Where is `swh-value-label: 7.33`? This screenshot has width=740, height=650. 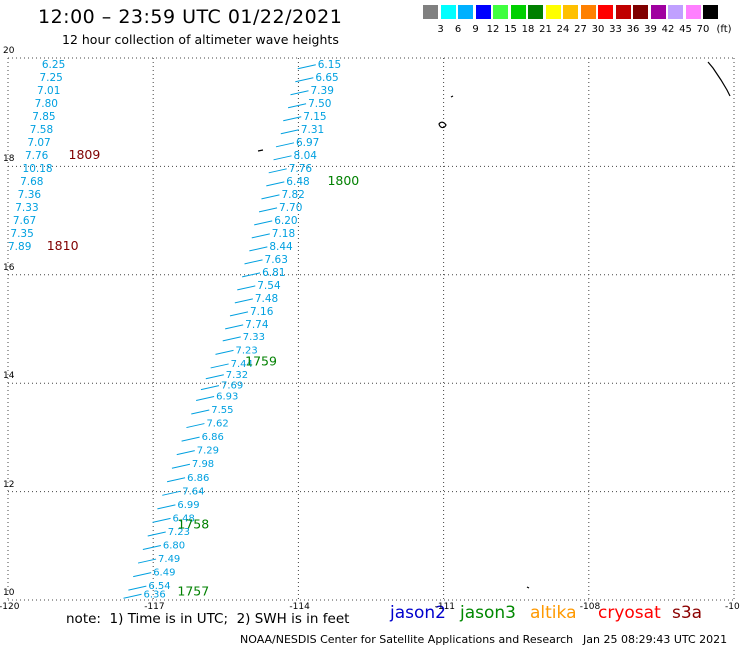 swh-value-label: 7.33 is located at coordinates (26, 208).